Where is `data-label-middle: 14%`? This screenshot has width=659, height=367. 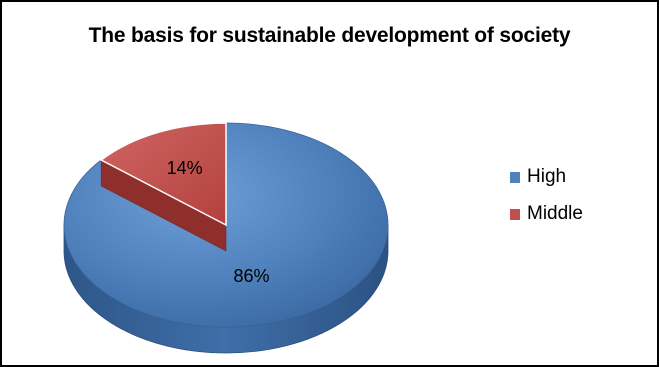
data-label-middle: 14% is located at coordinates (185, 168).